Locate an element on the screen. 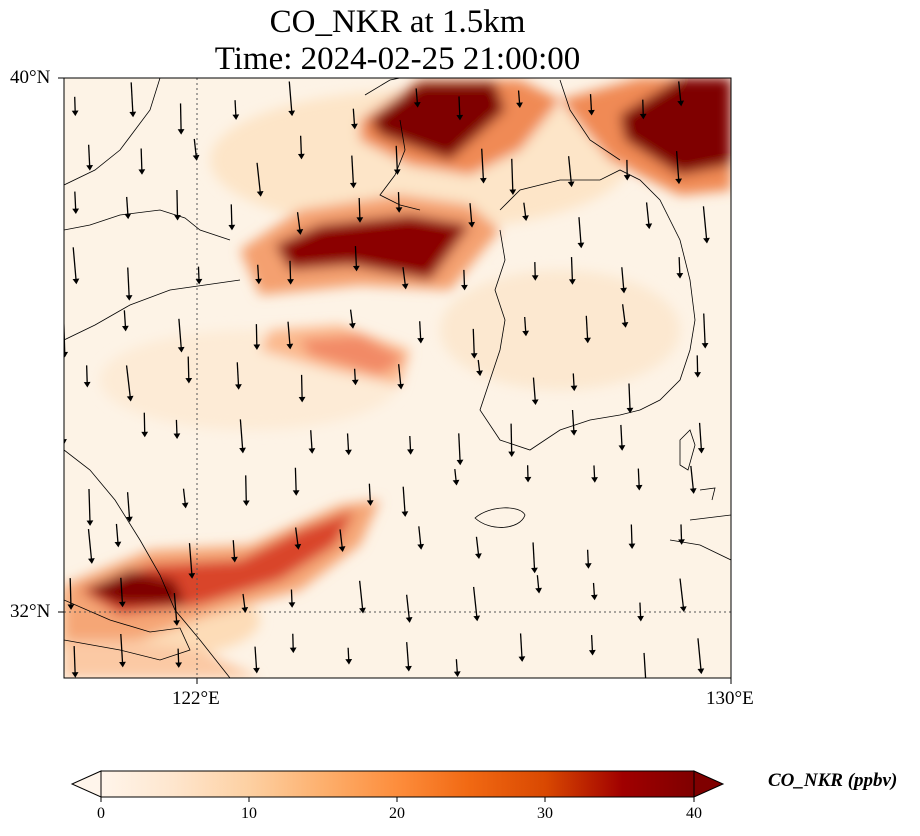  colorbar-tick-10: 10 is located at coordinates (249, 813).